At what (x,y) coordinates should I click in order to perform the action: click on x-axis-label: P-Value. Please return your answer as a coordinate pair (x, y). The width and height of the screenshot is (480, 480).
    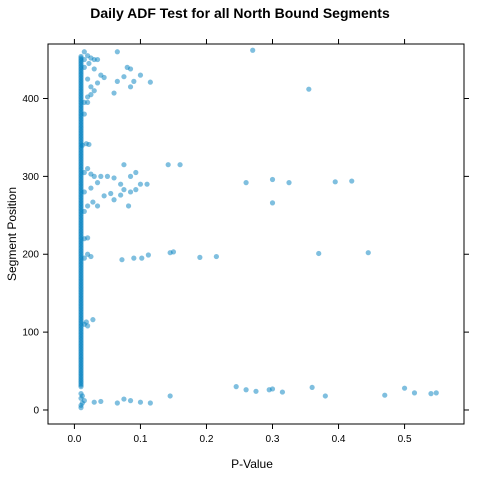
    Looking at the image, I should click on (252, 464).